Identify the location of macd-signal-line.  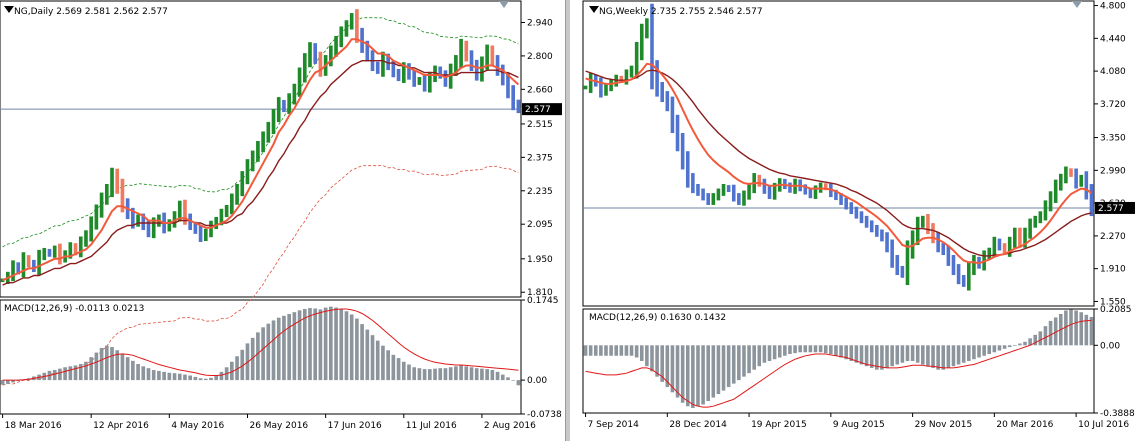
(260, 344).